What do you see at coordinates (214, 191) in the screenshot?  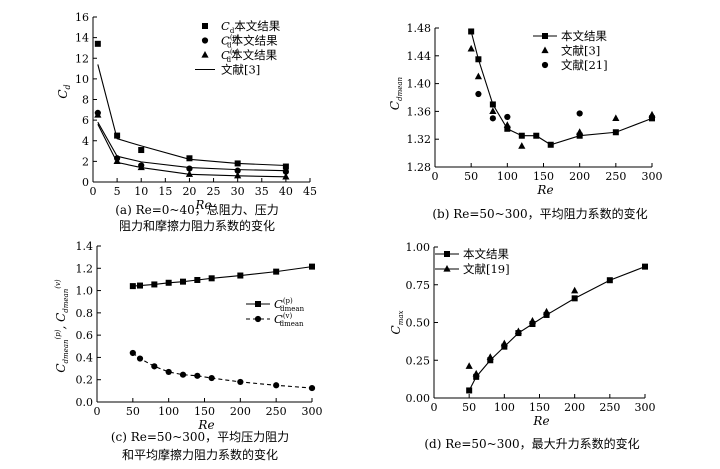 I see `x-tick-label: 25` at bounding box center [214, 191].